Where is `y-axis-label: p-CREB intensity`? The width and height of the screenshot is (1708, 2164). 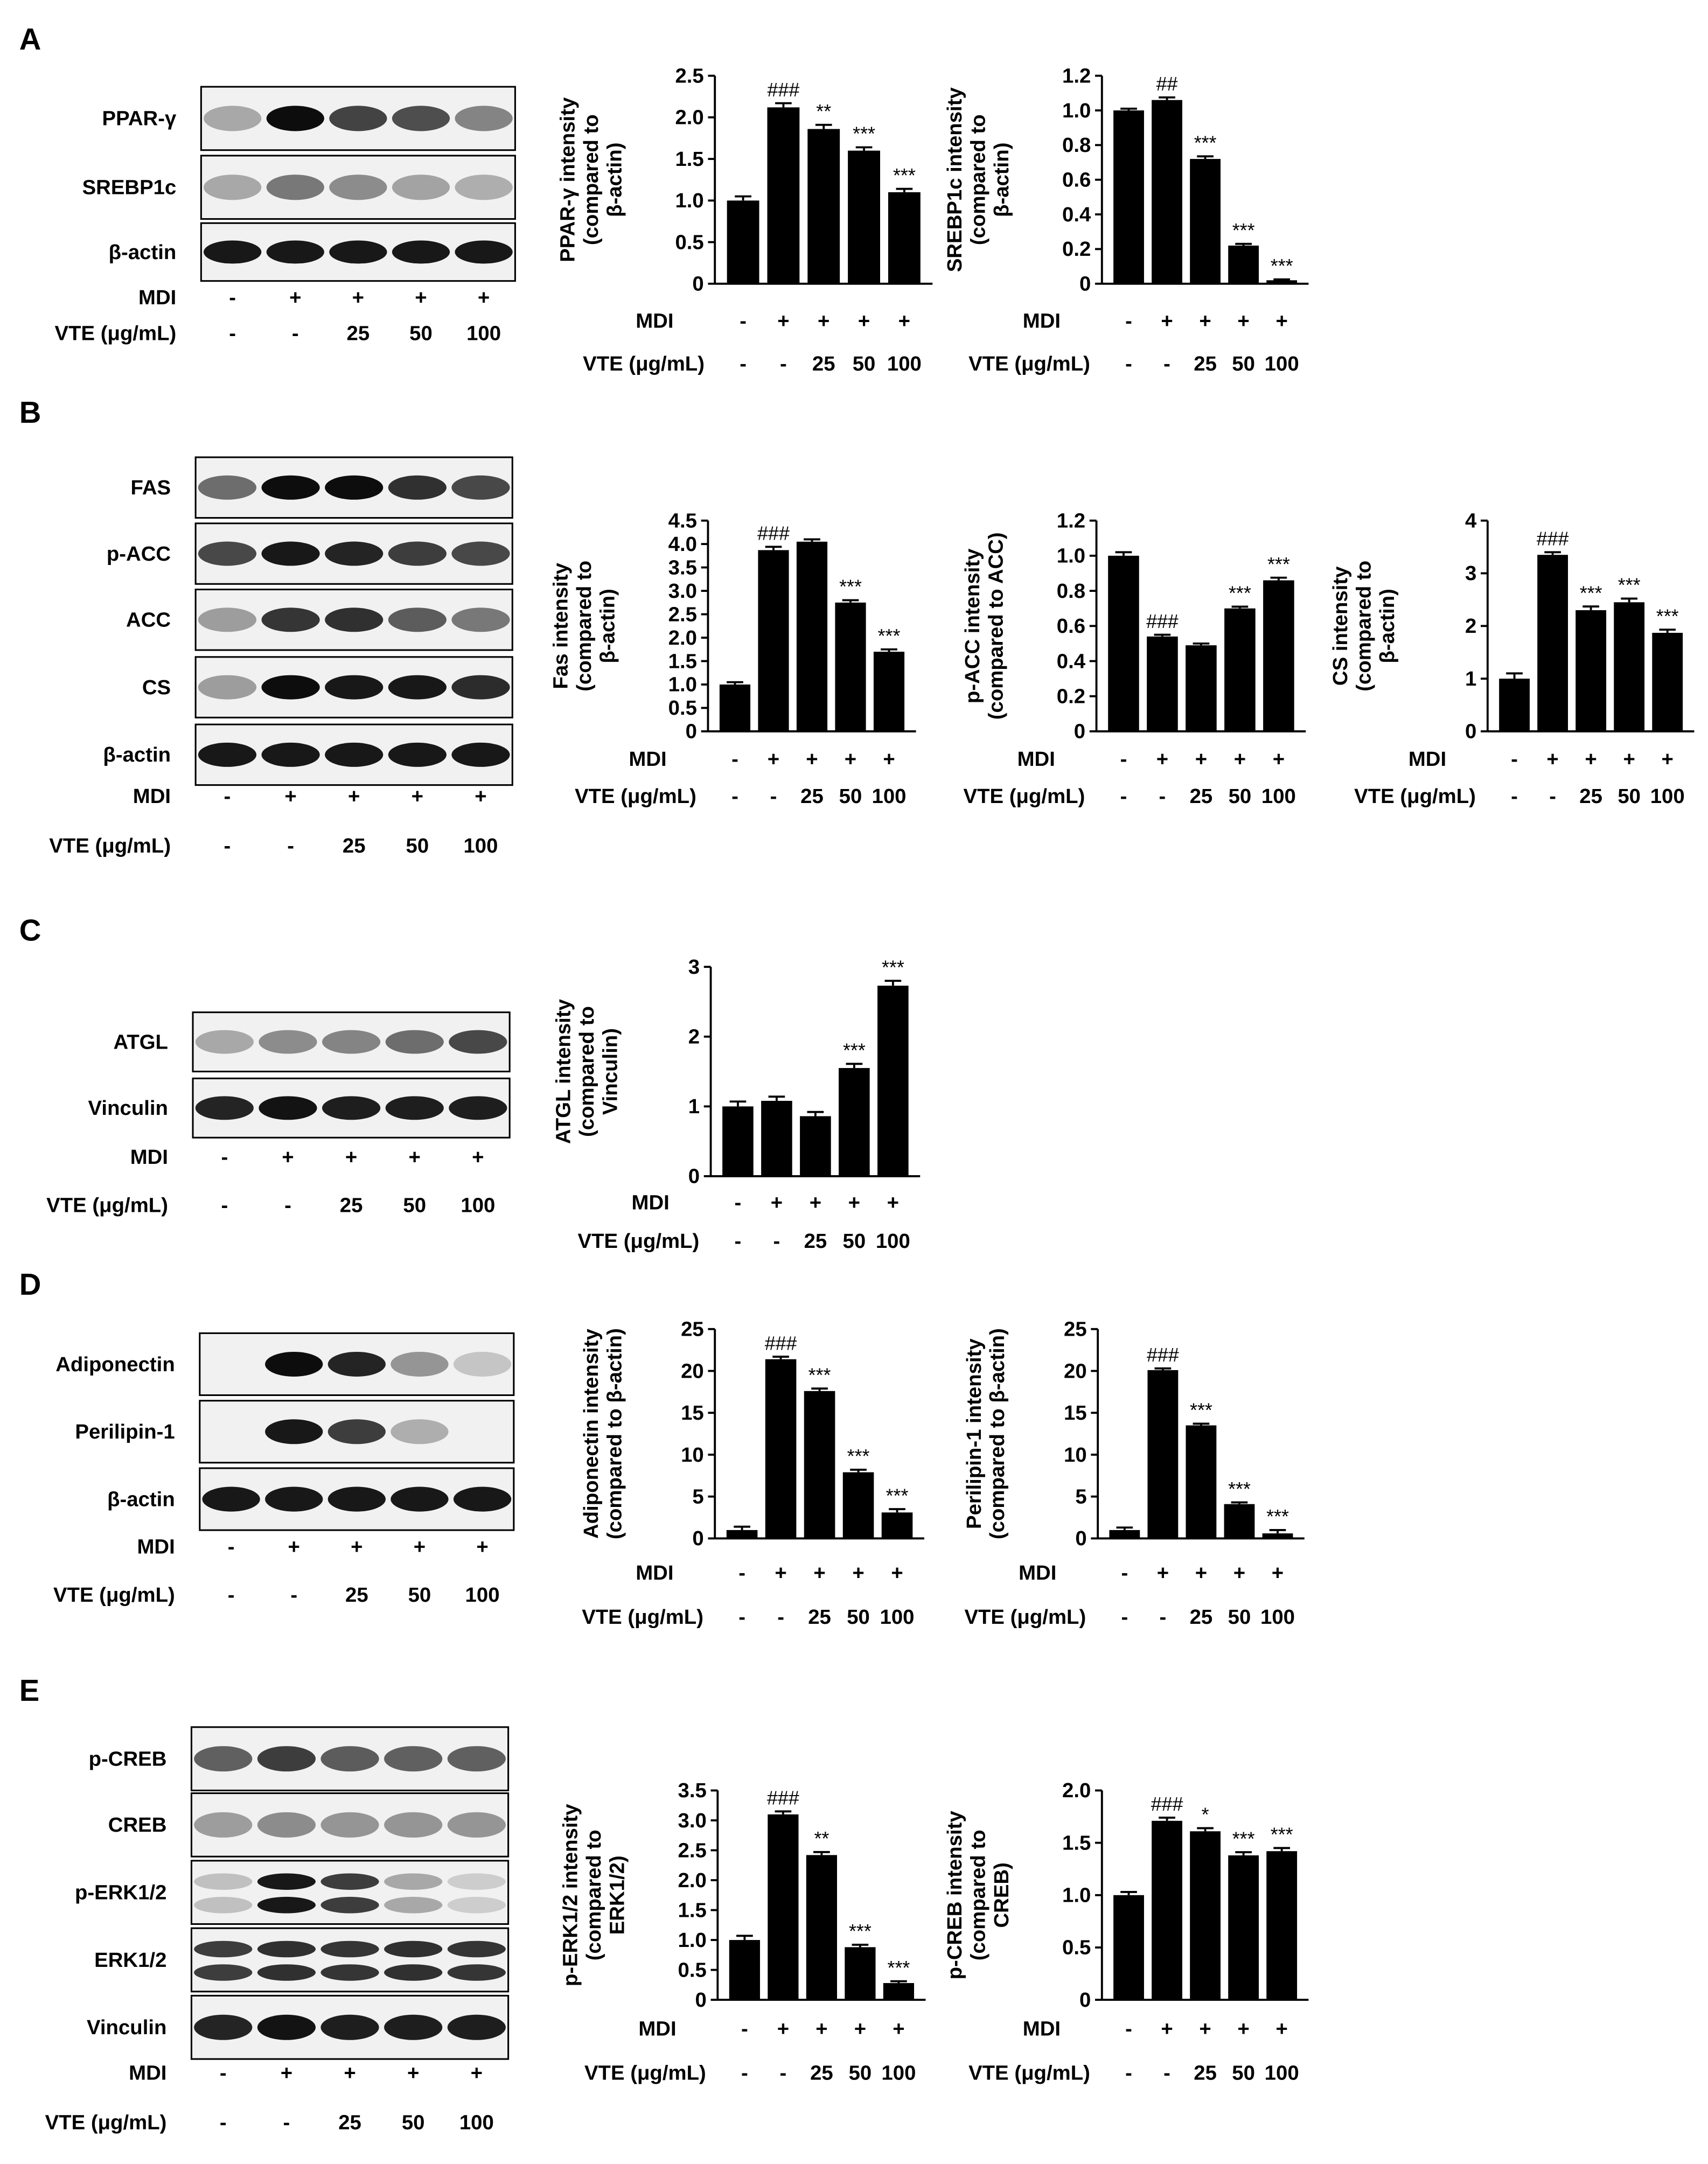 y-axis-label: p-CREB intensity is located at coordinates (954, 1896).